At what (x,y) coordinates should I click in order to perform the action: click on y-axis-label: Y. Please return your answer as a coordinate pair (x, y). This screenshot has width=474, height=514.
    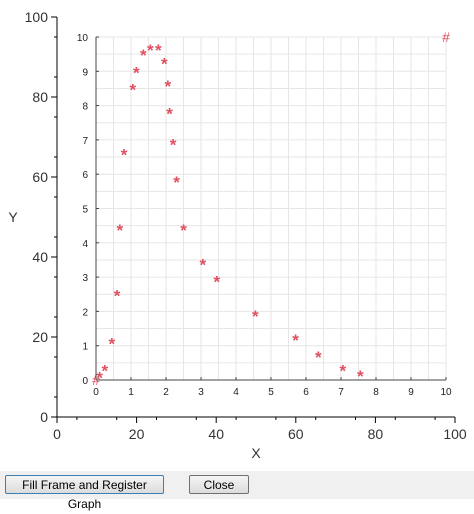
    Looking at the image, I should click on (13, 217).